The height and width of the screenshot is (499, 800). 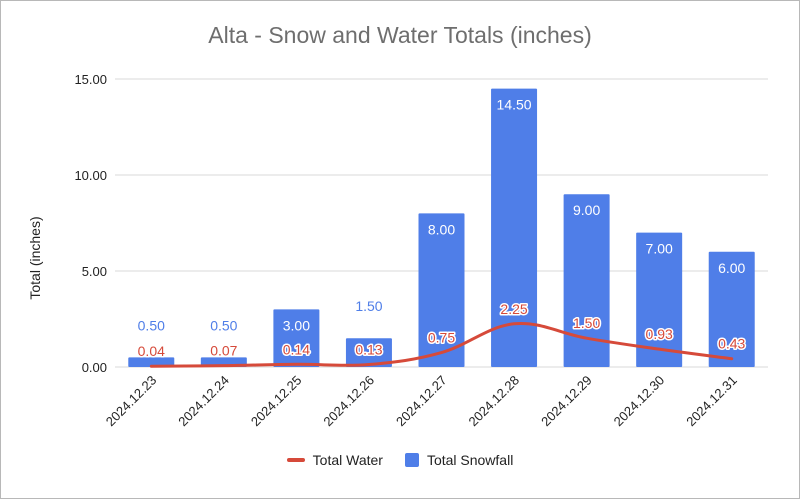 What do you see at coordinates (296, 349) in the screenshot?
I see `water-data-label: 0.14` at bounding box center [296, 349].